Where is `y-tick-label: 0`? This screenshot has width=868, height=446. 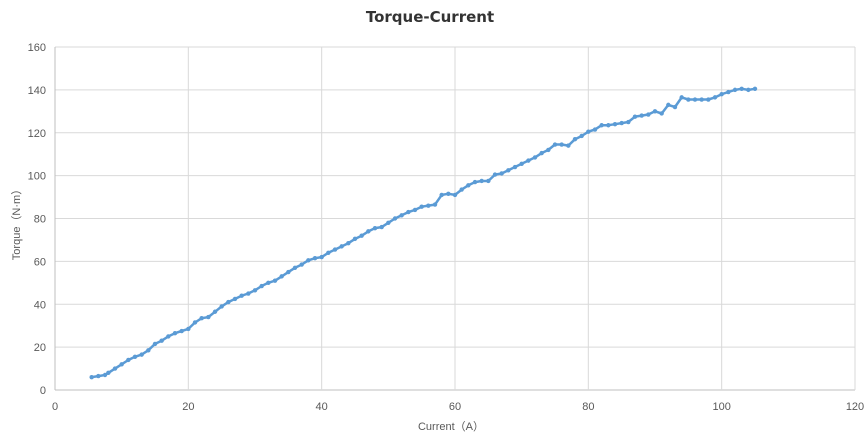 y-tick-label: 0 is located at coordinates (43, 391).